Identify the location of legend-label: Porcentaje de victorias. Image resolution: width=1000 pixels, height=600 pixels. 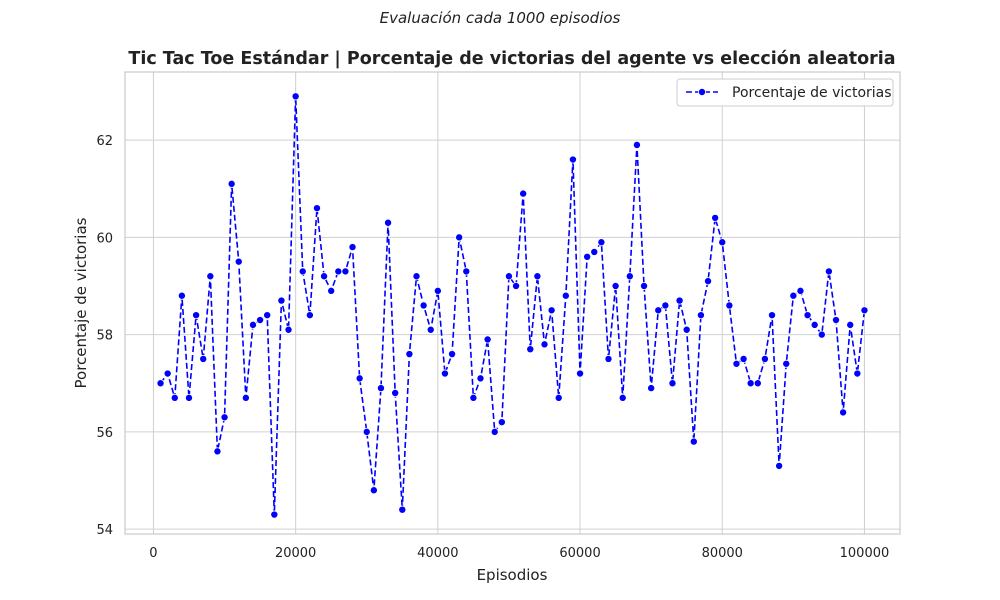
(812, 93).